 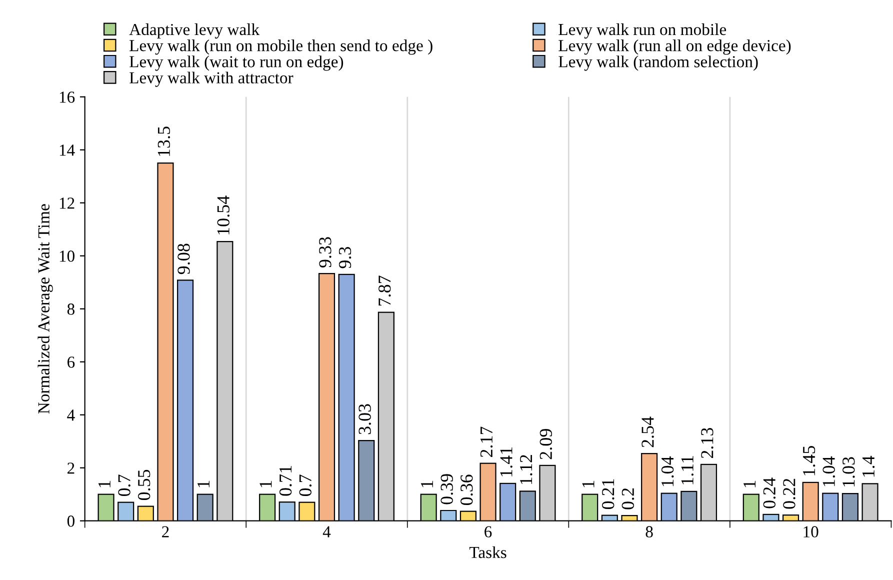 I want to click on y-tick-label: 2, so click(x=71, y=468).